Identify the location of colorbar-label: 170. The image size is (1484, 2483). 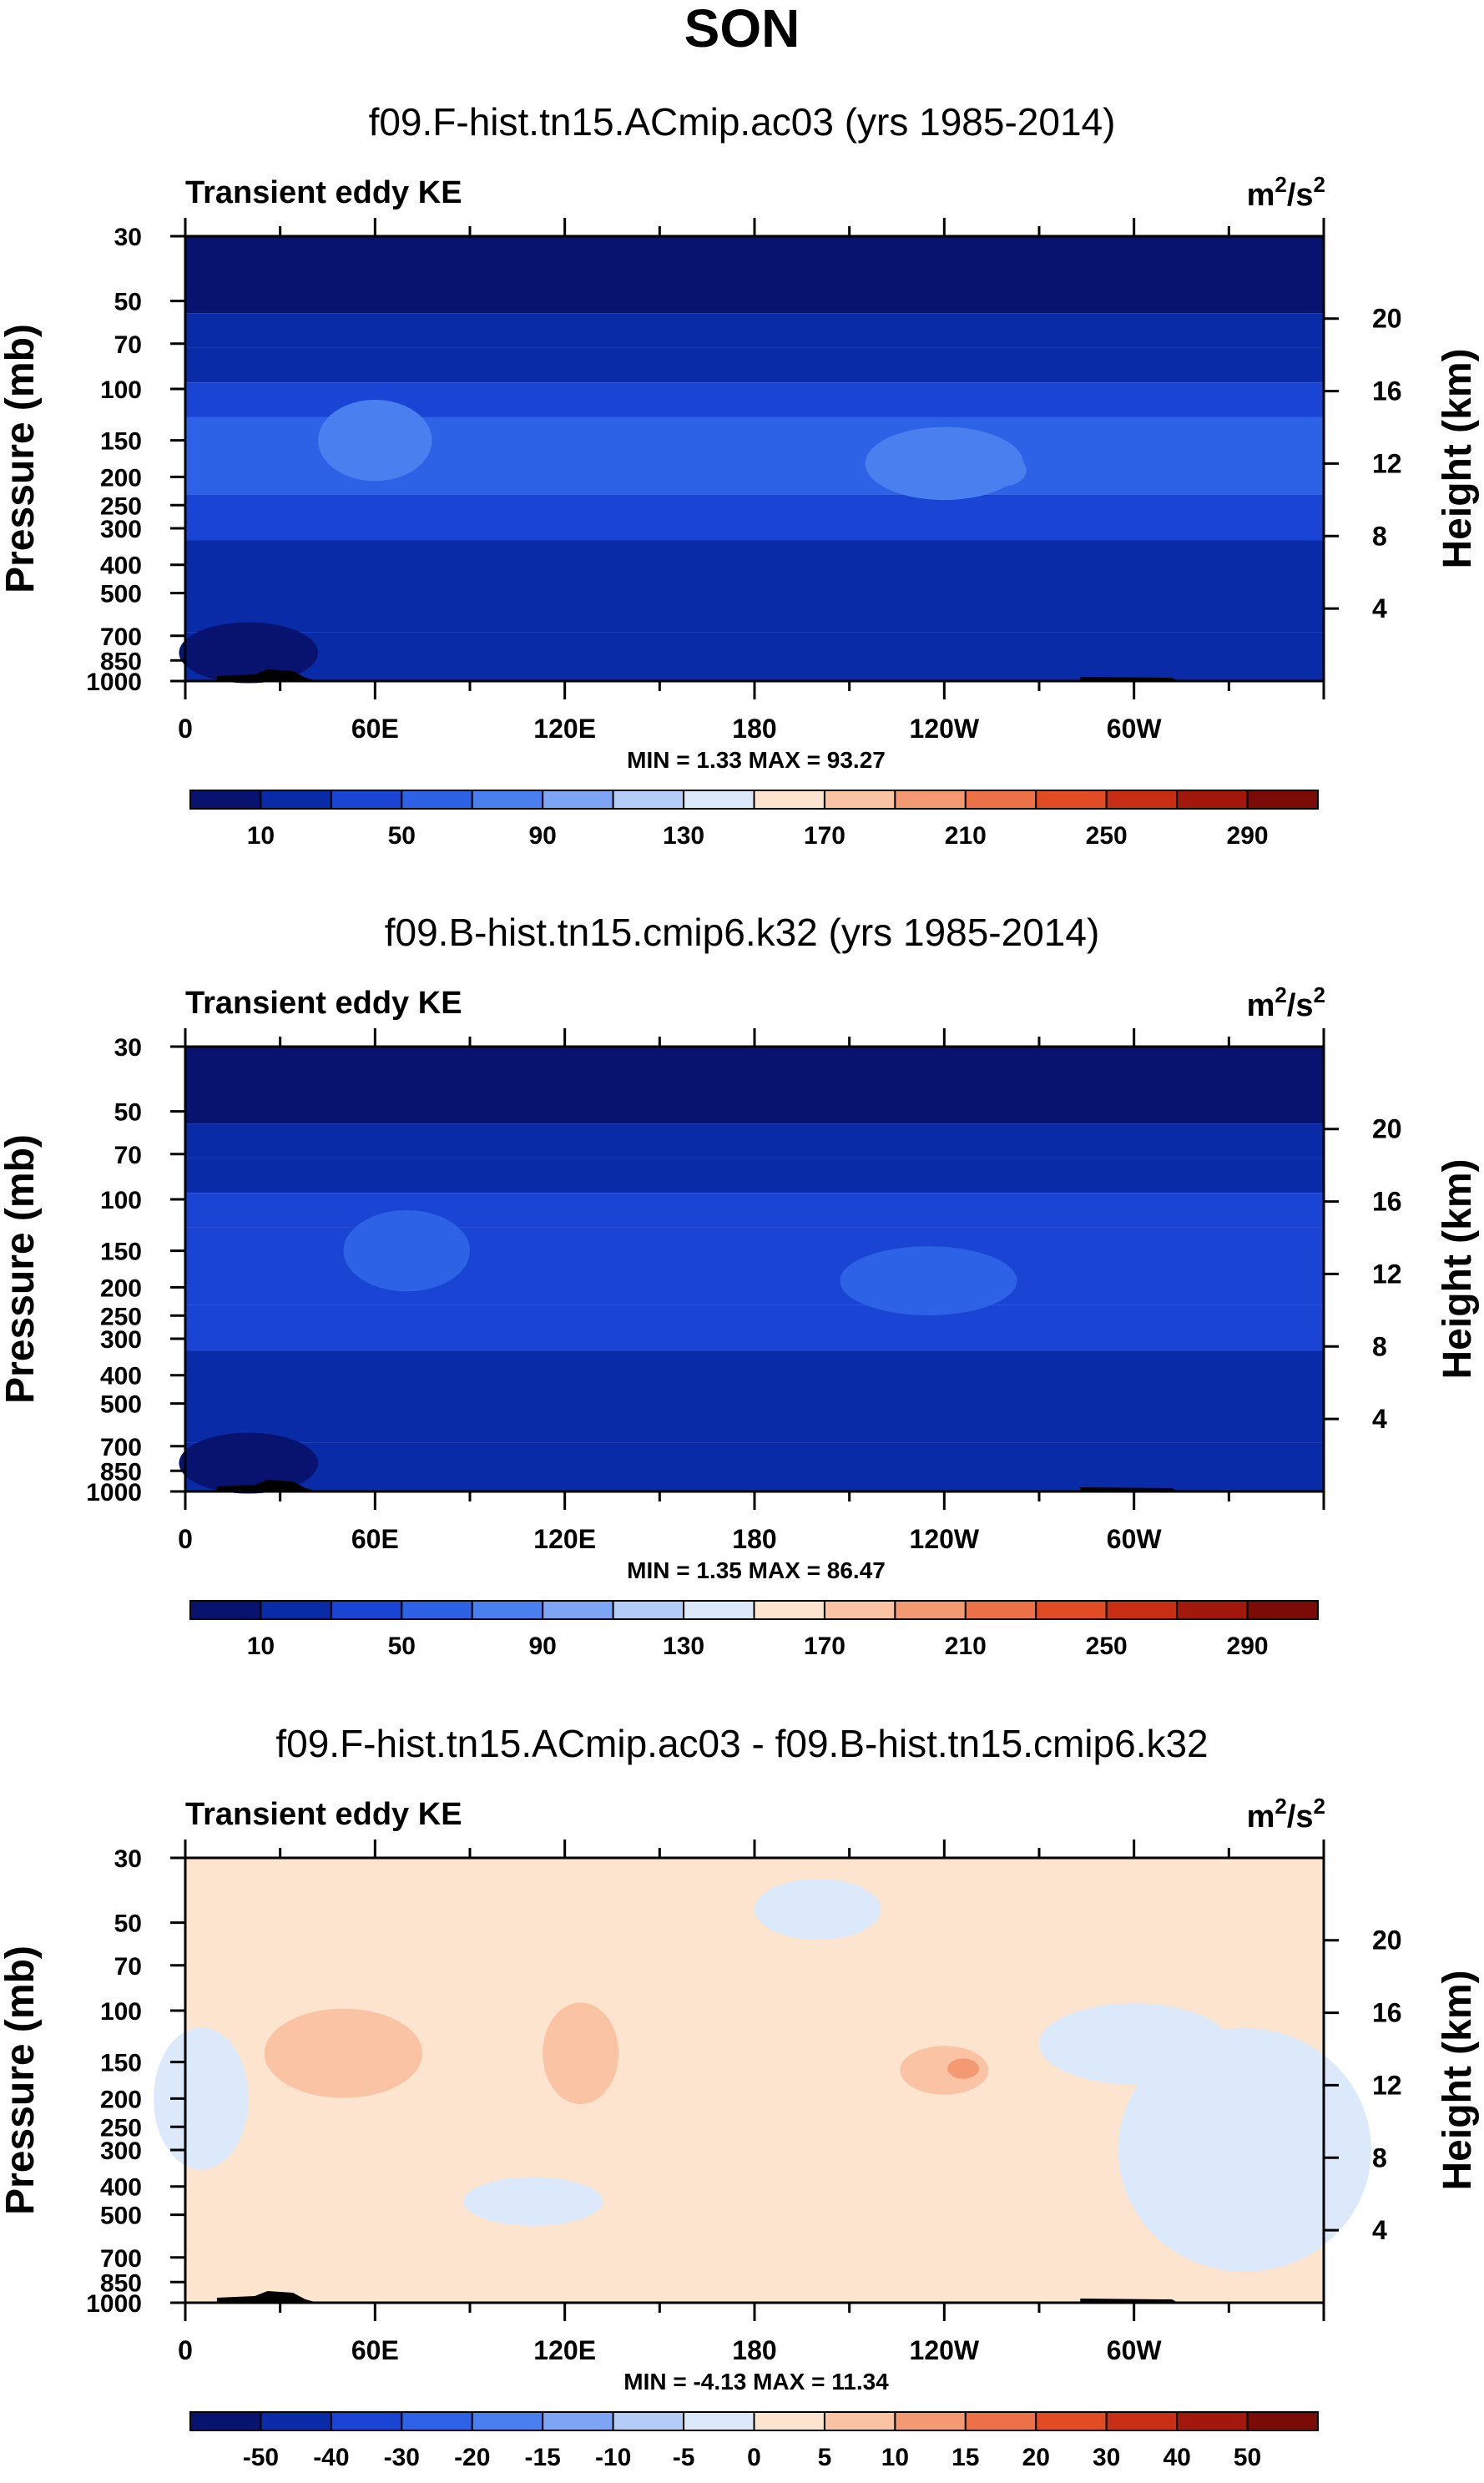
(824, 836).